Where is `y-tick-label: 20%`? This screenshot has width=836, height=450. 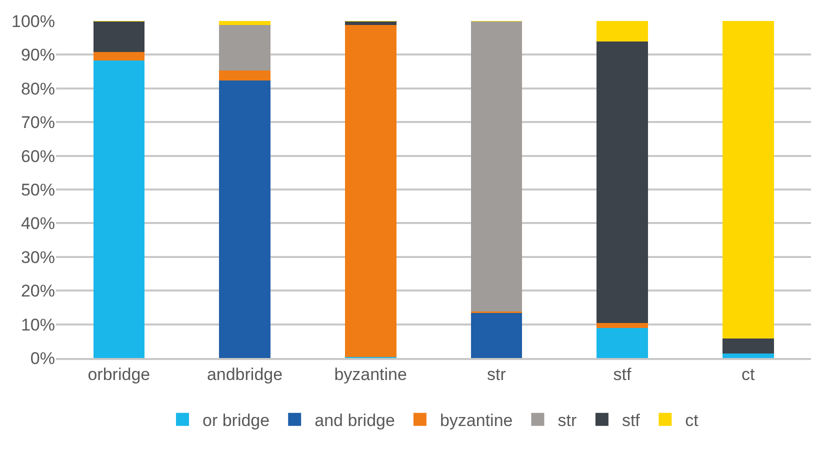 y-tick-label: 20% is located at coordinates (37, 291).